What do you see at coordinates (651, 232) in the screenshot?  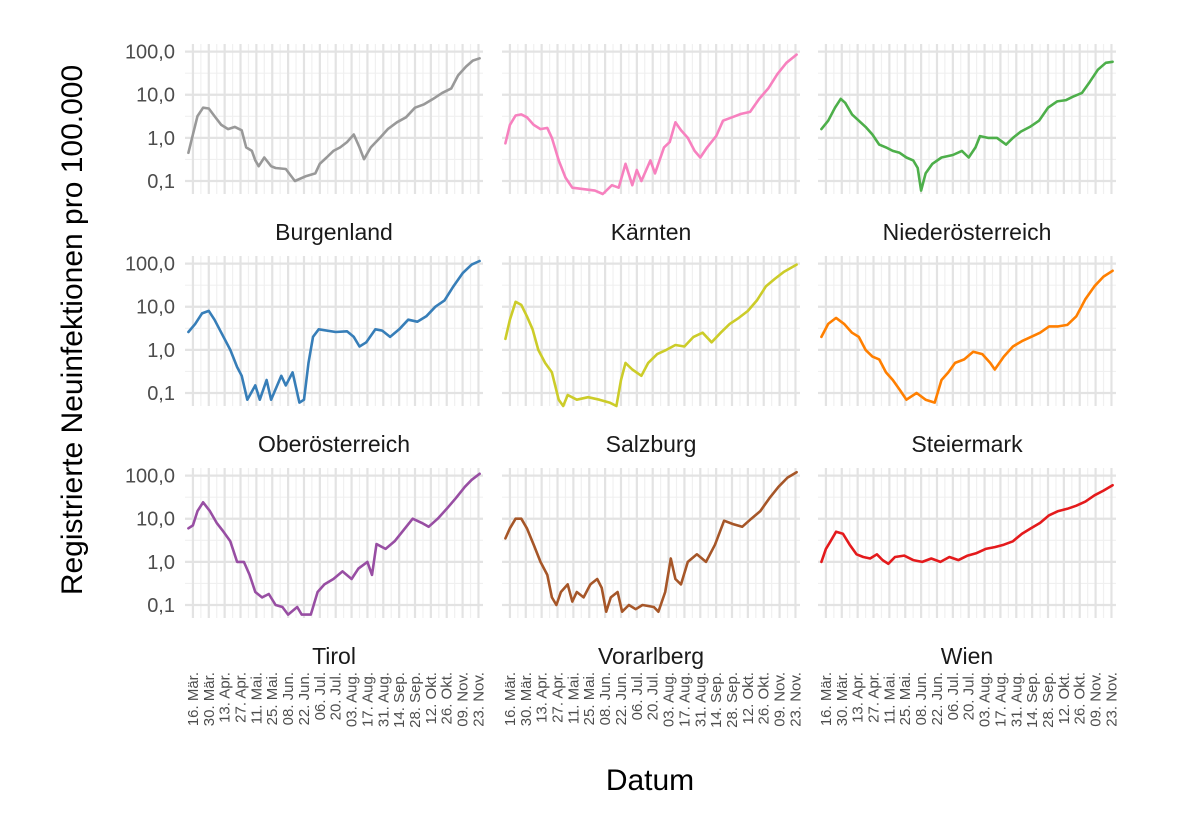 I see `facet-label-karnten: Kärnten` at bounding box center [651, 232].